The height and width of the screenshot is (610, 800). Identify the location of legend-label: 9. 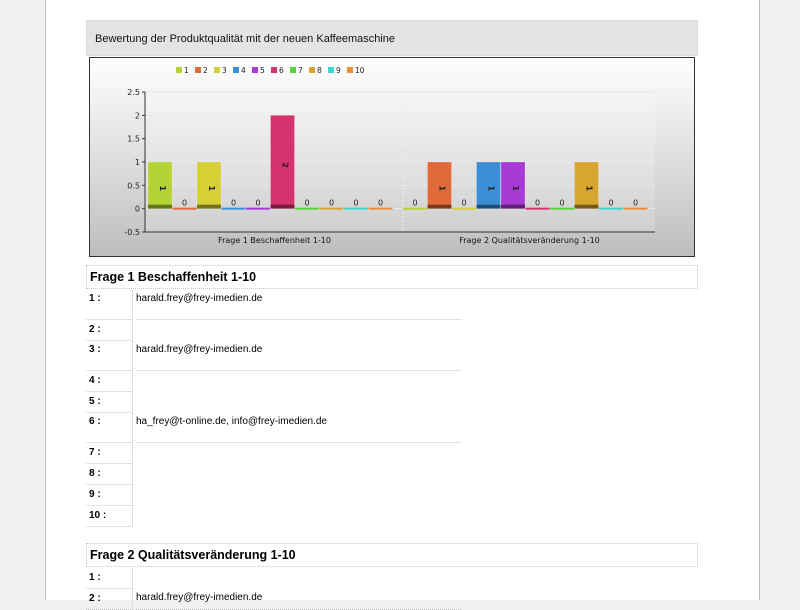
(338, 70).